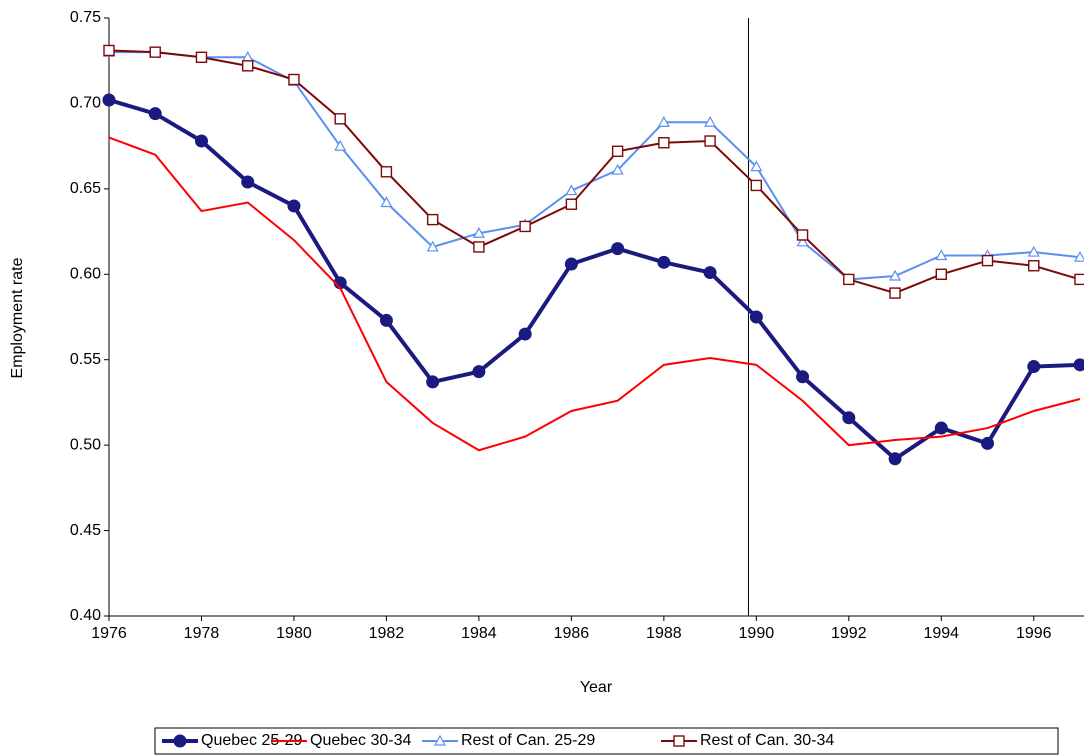 The width and height of the screenshot is (1084, 755). I want to click on x-tick-label: 1988, so click(664, 633).